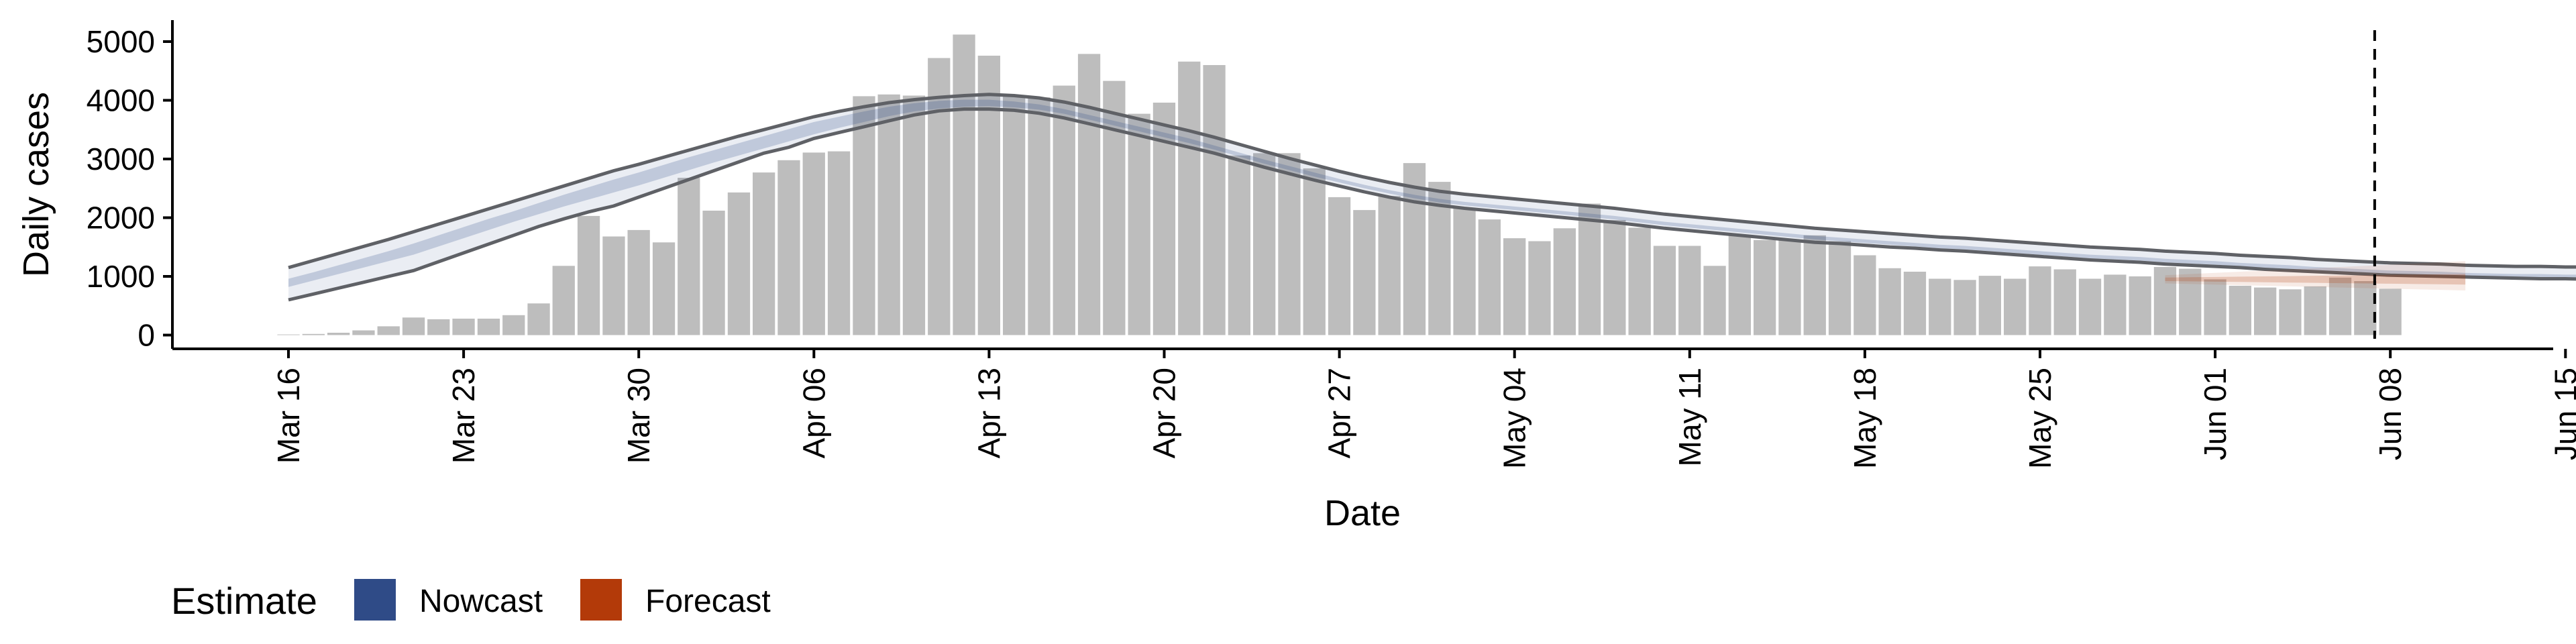  I want to click on x-tick-label: May 04, so click(1514, 418).